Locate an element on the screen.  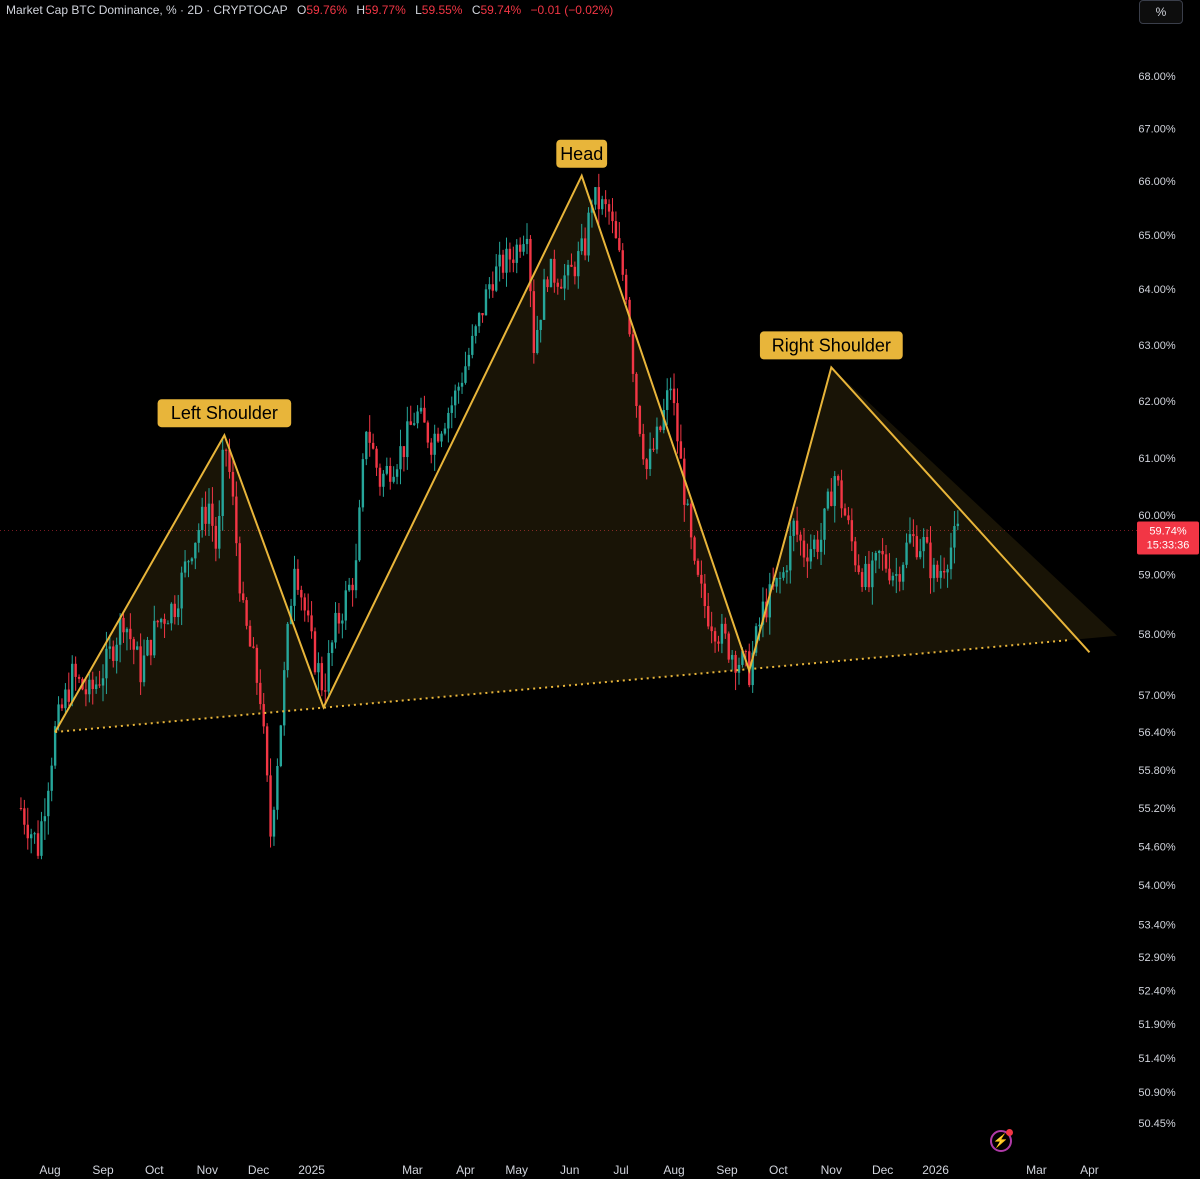
unit-toggle-button: % is located at coordinates (1161, 12).